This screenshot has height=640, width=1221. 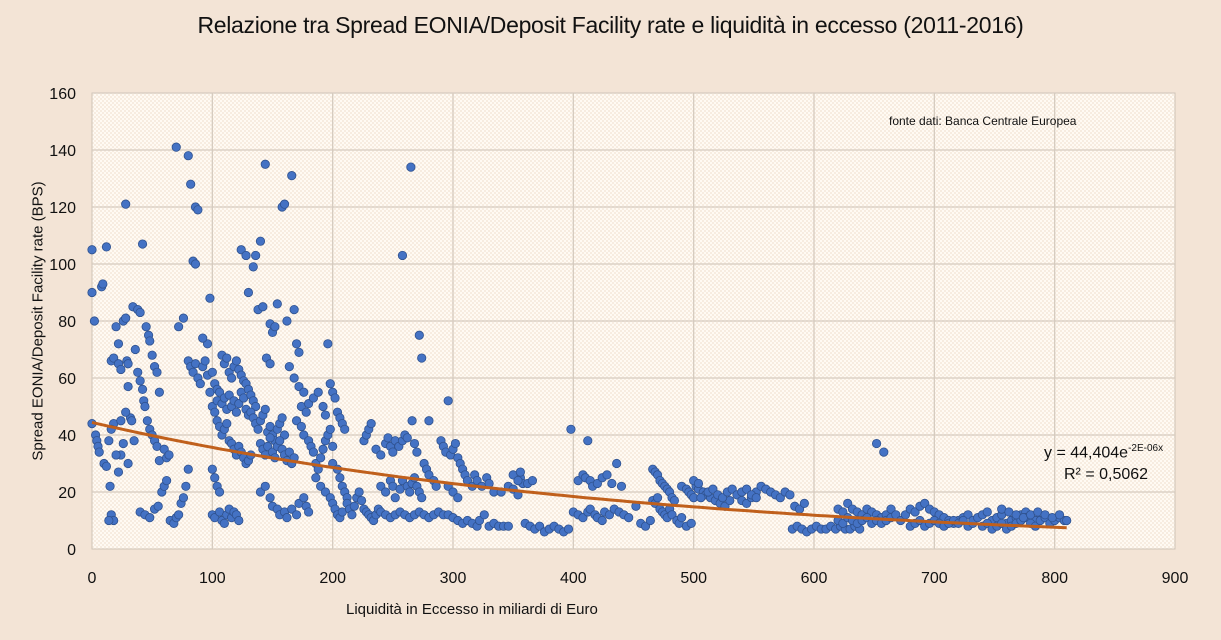 I want to click on x-tick-label: 200, so click(x=332, y=578).